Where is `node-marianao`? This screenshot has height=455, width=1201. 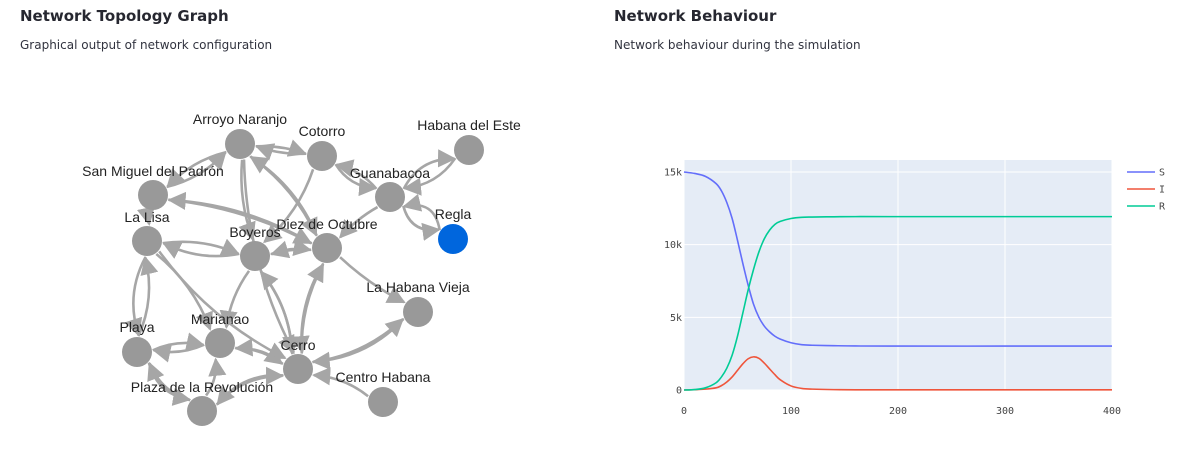
node-marianao is located at coordinates (220, 343).